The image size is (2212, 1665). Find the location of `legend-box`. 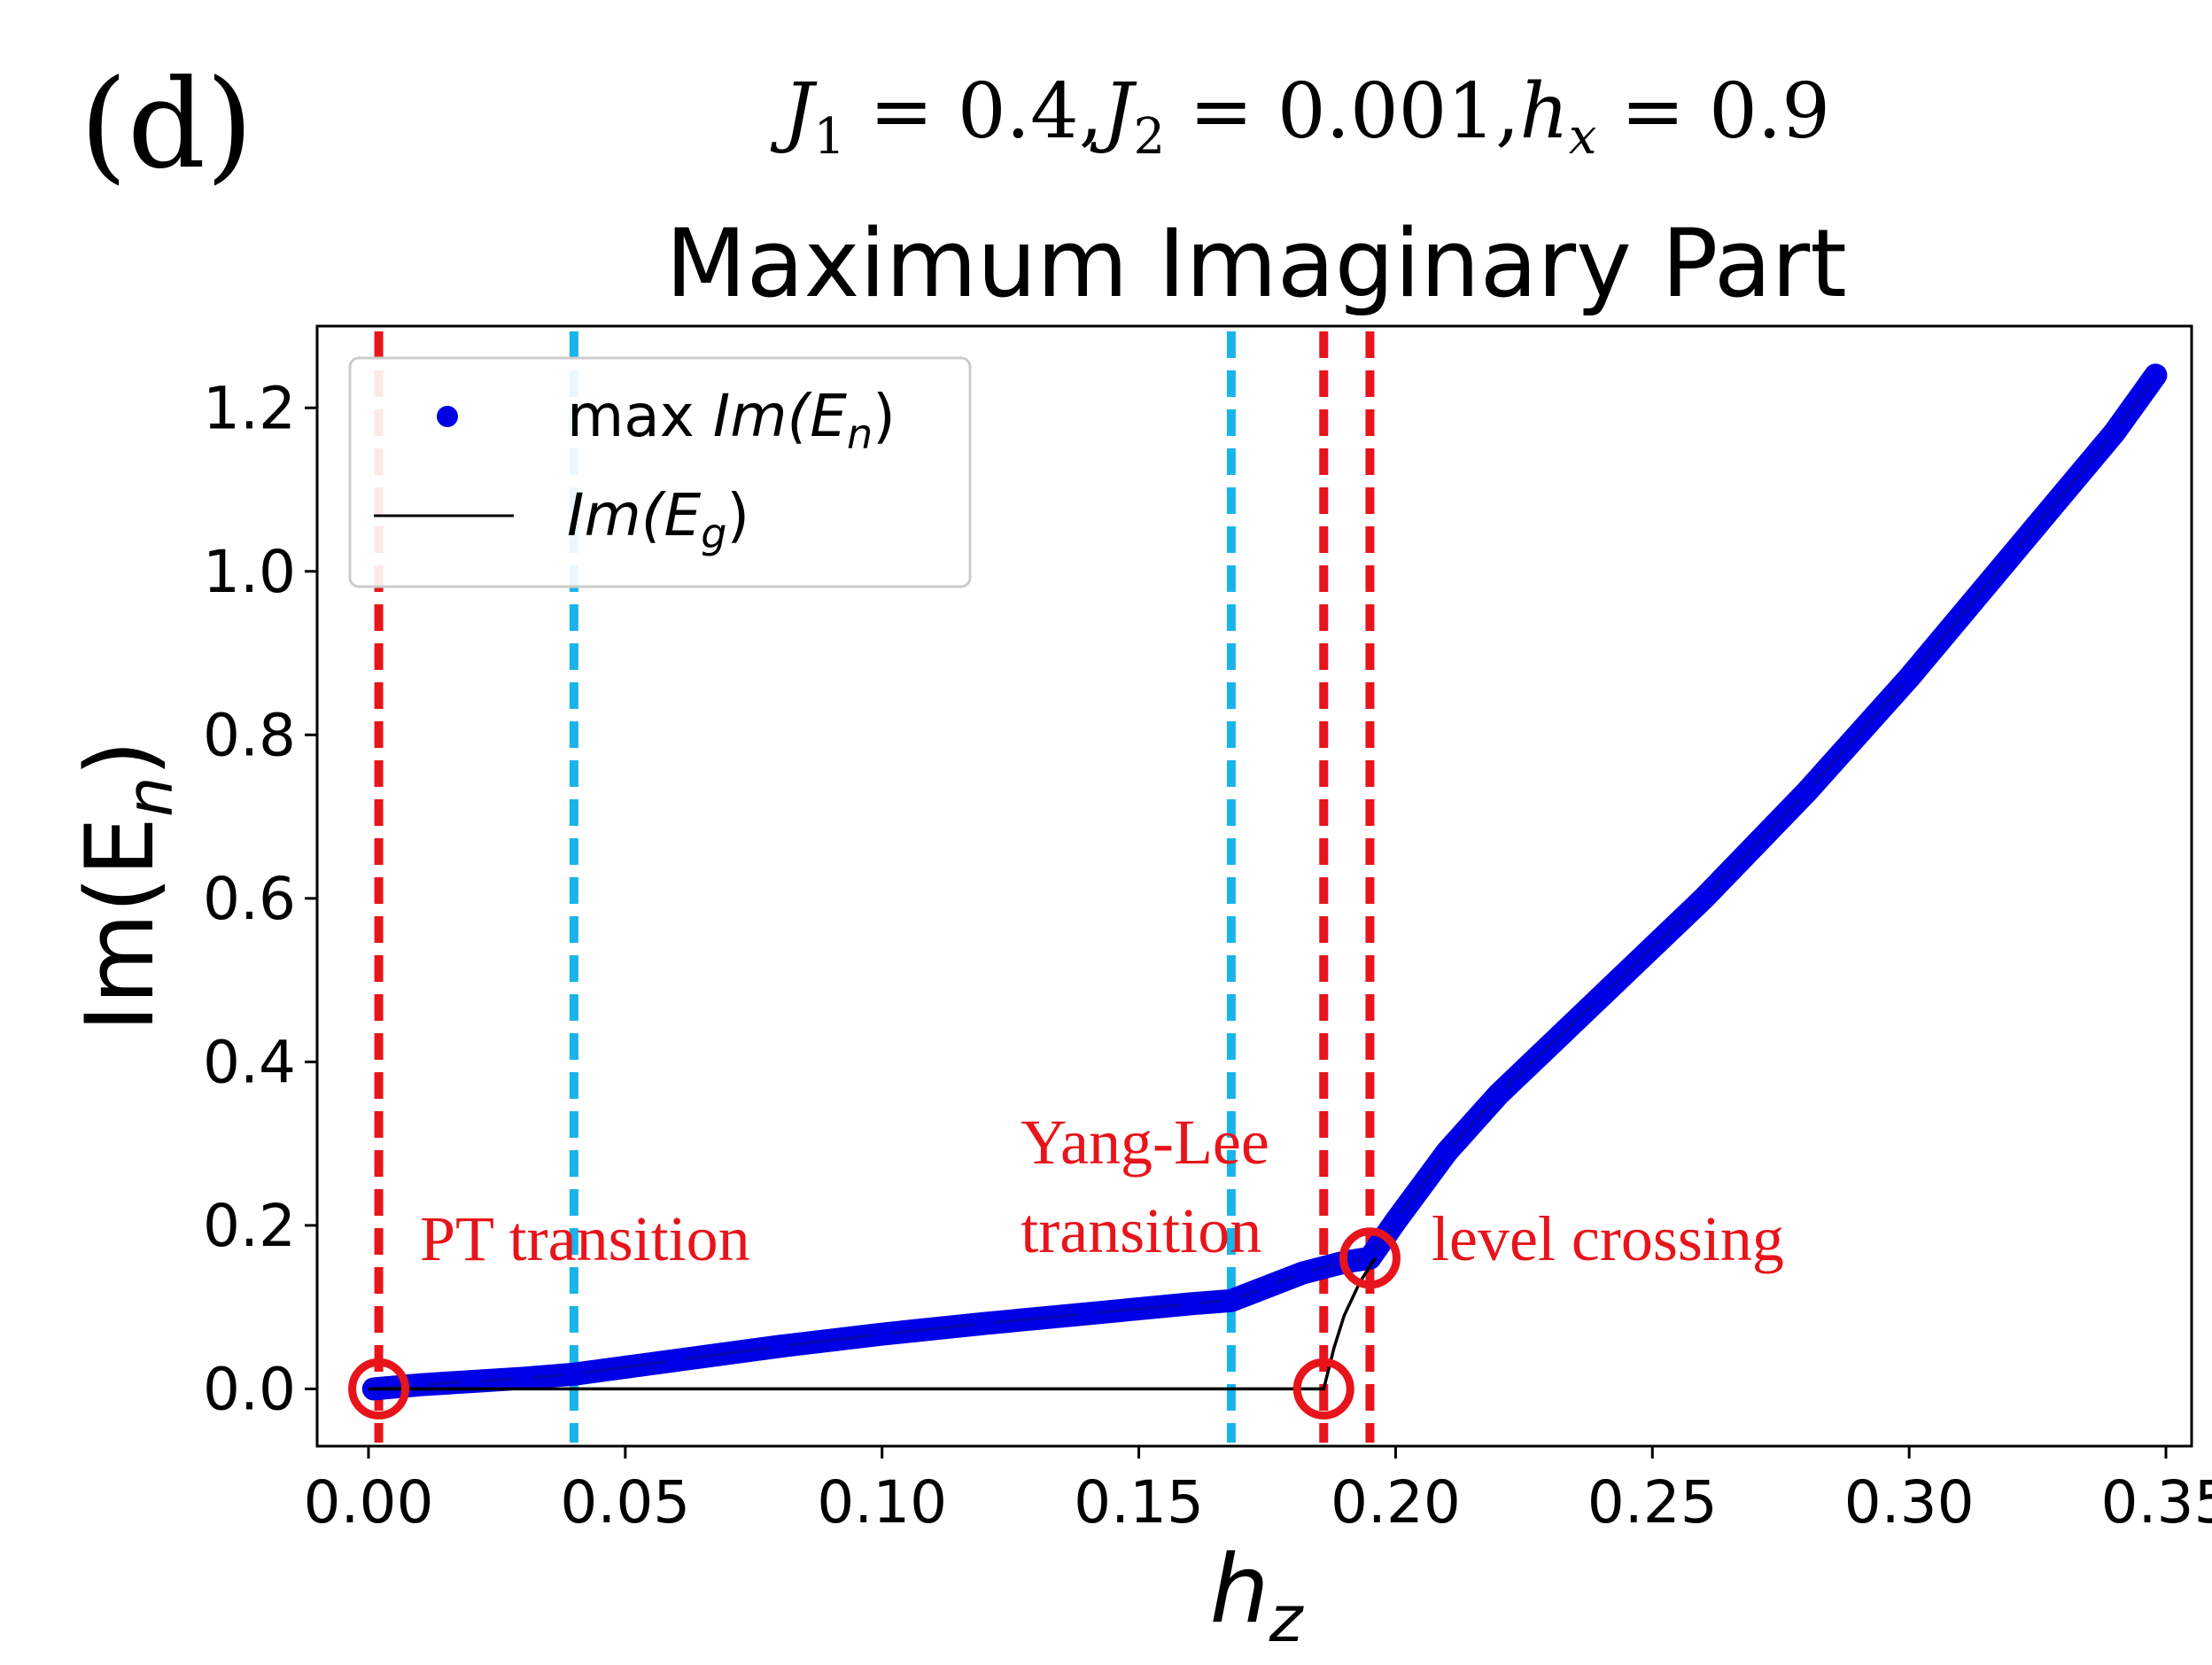

legend-box is located at coordinates (660, 472).